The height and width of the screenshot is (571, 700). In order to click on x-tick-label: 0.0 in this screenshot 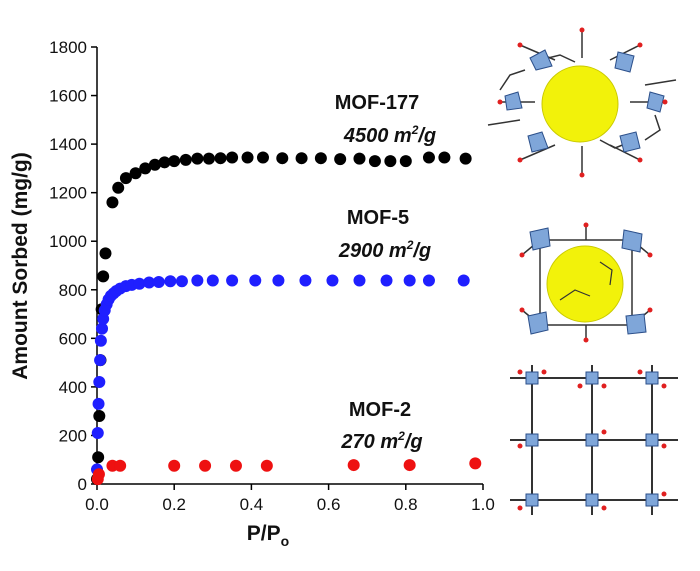, I will do `click(97, 504)`.